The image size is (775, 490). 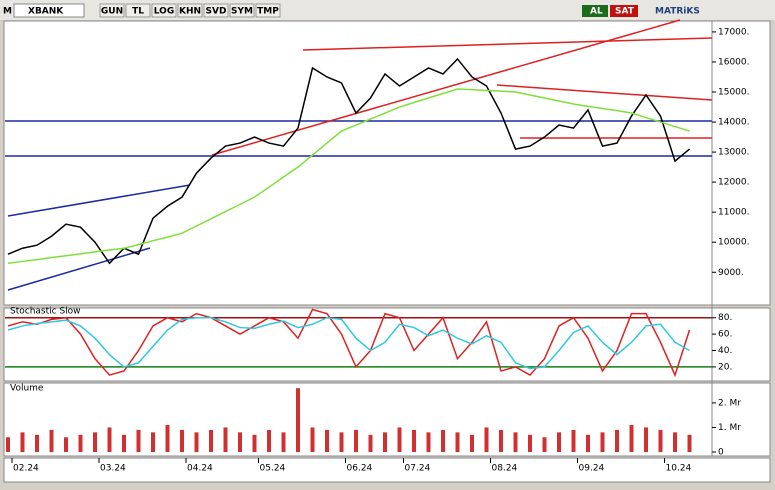 I want to click on y-tick-label: 10000., so click(x=734, y=243).